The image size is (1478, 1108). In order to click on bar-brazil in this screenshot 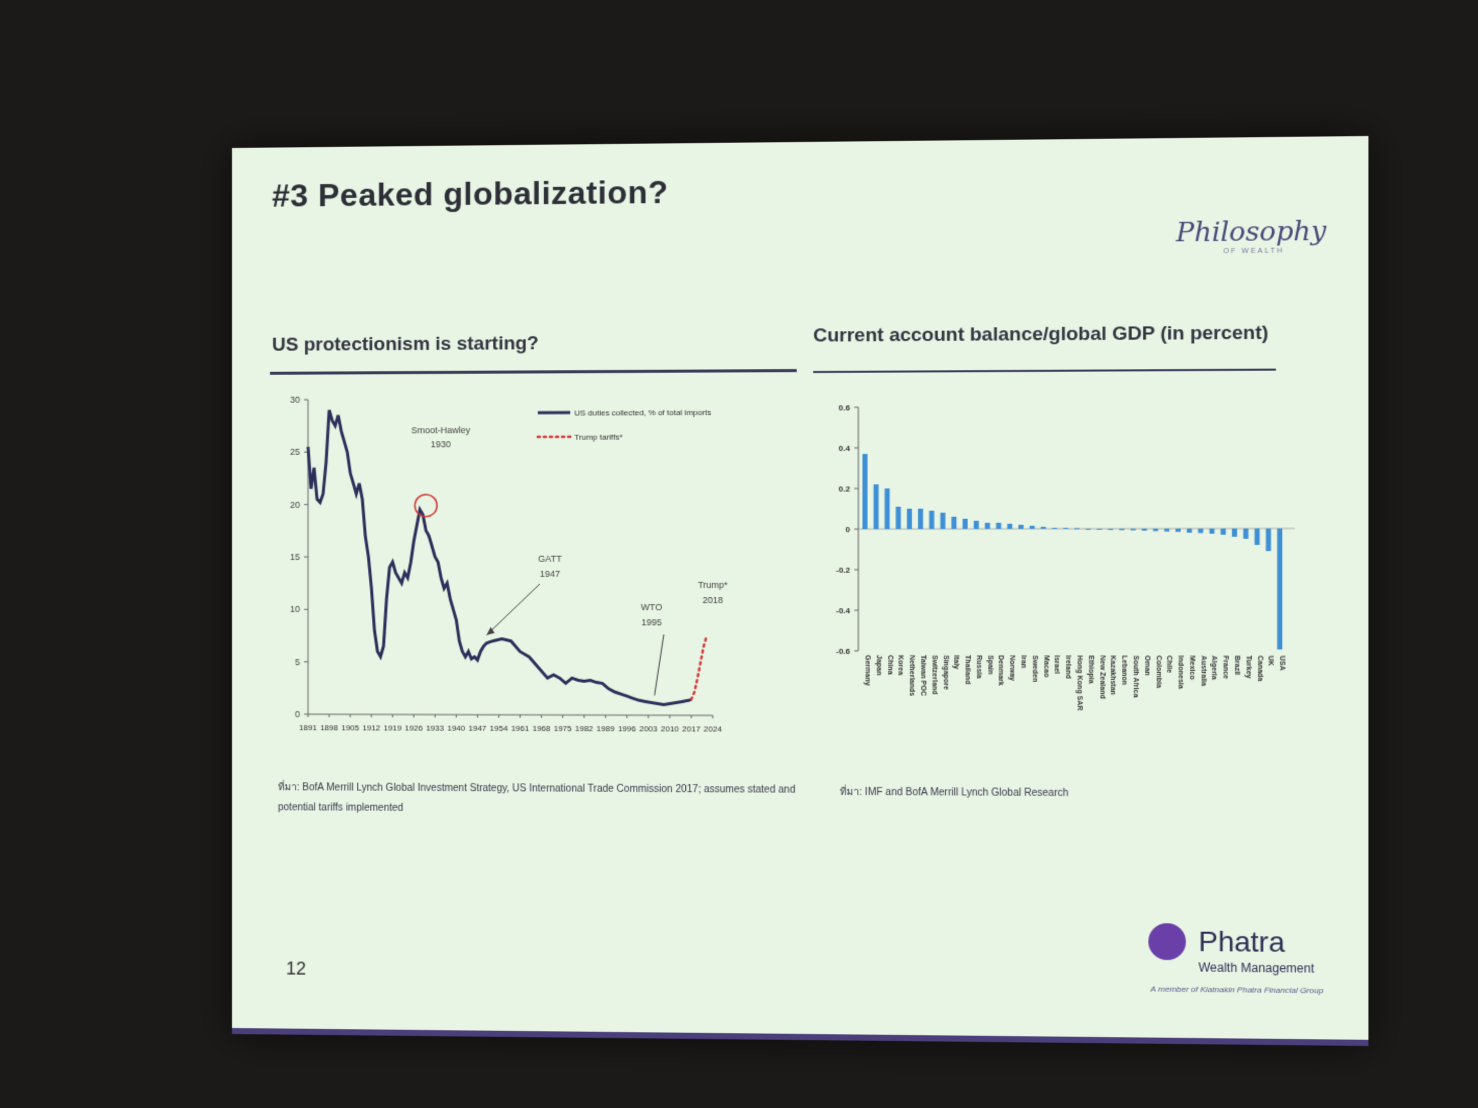, I will do `click(1234, 533)`.